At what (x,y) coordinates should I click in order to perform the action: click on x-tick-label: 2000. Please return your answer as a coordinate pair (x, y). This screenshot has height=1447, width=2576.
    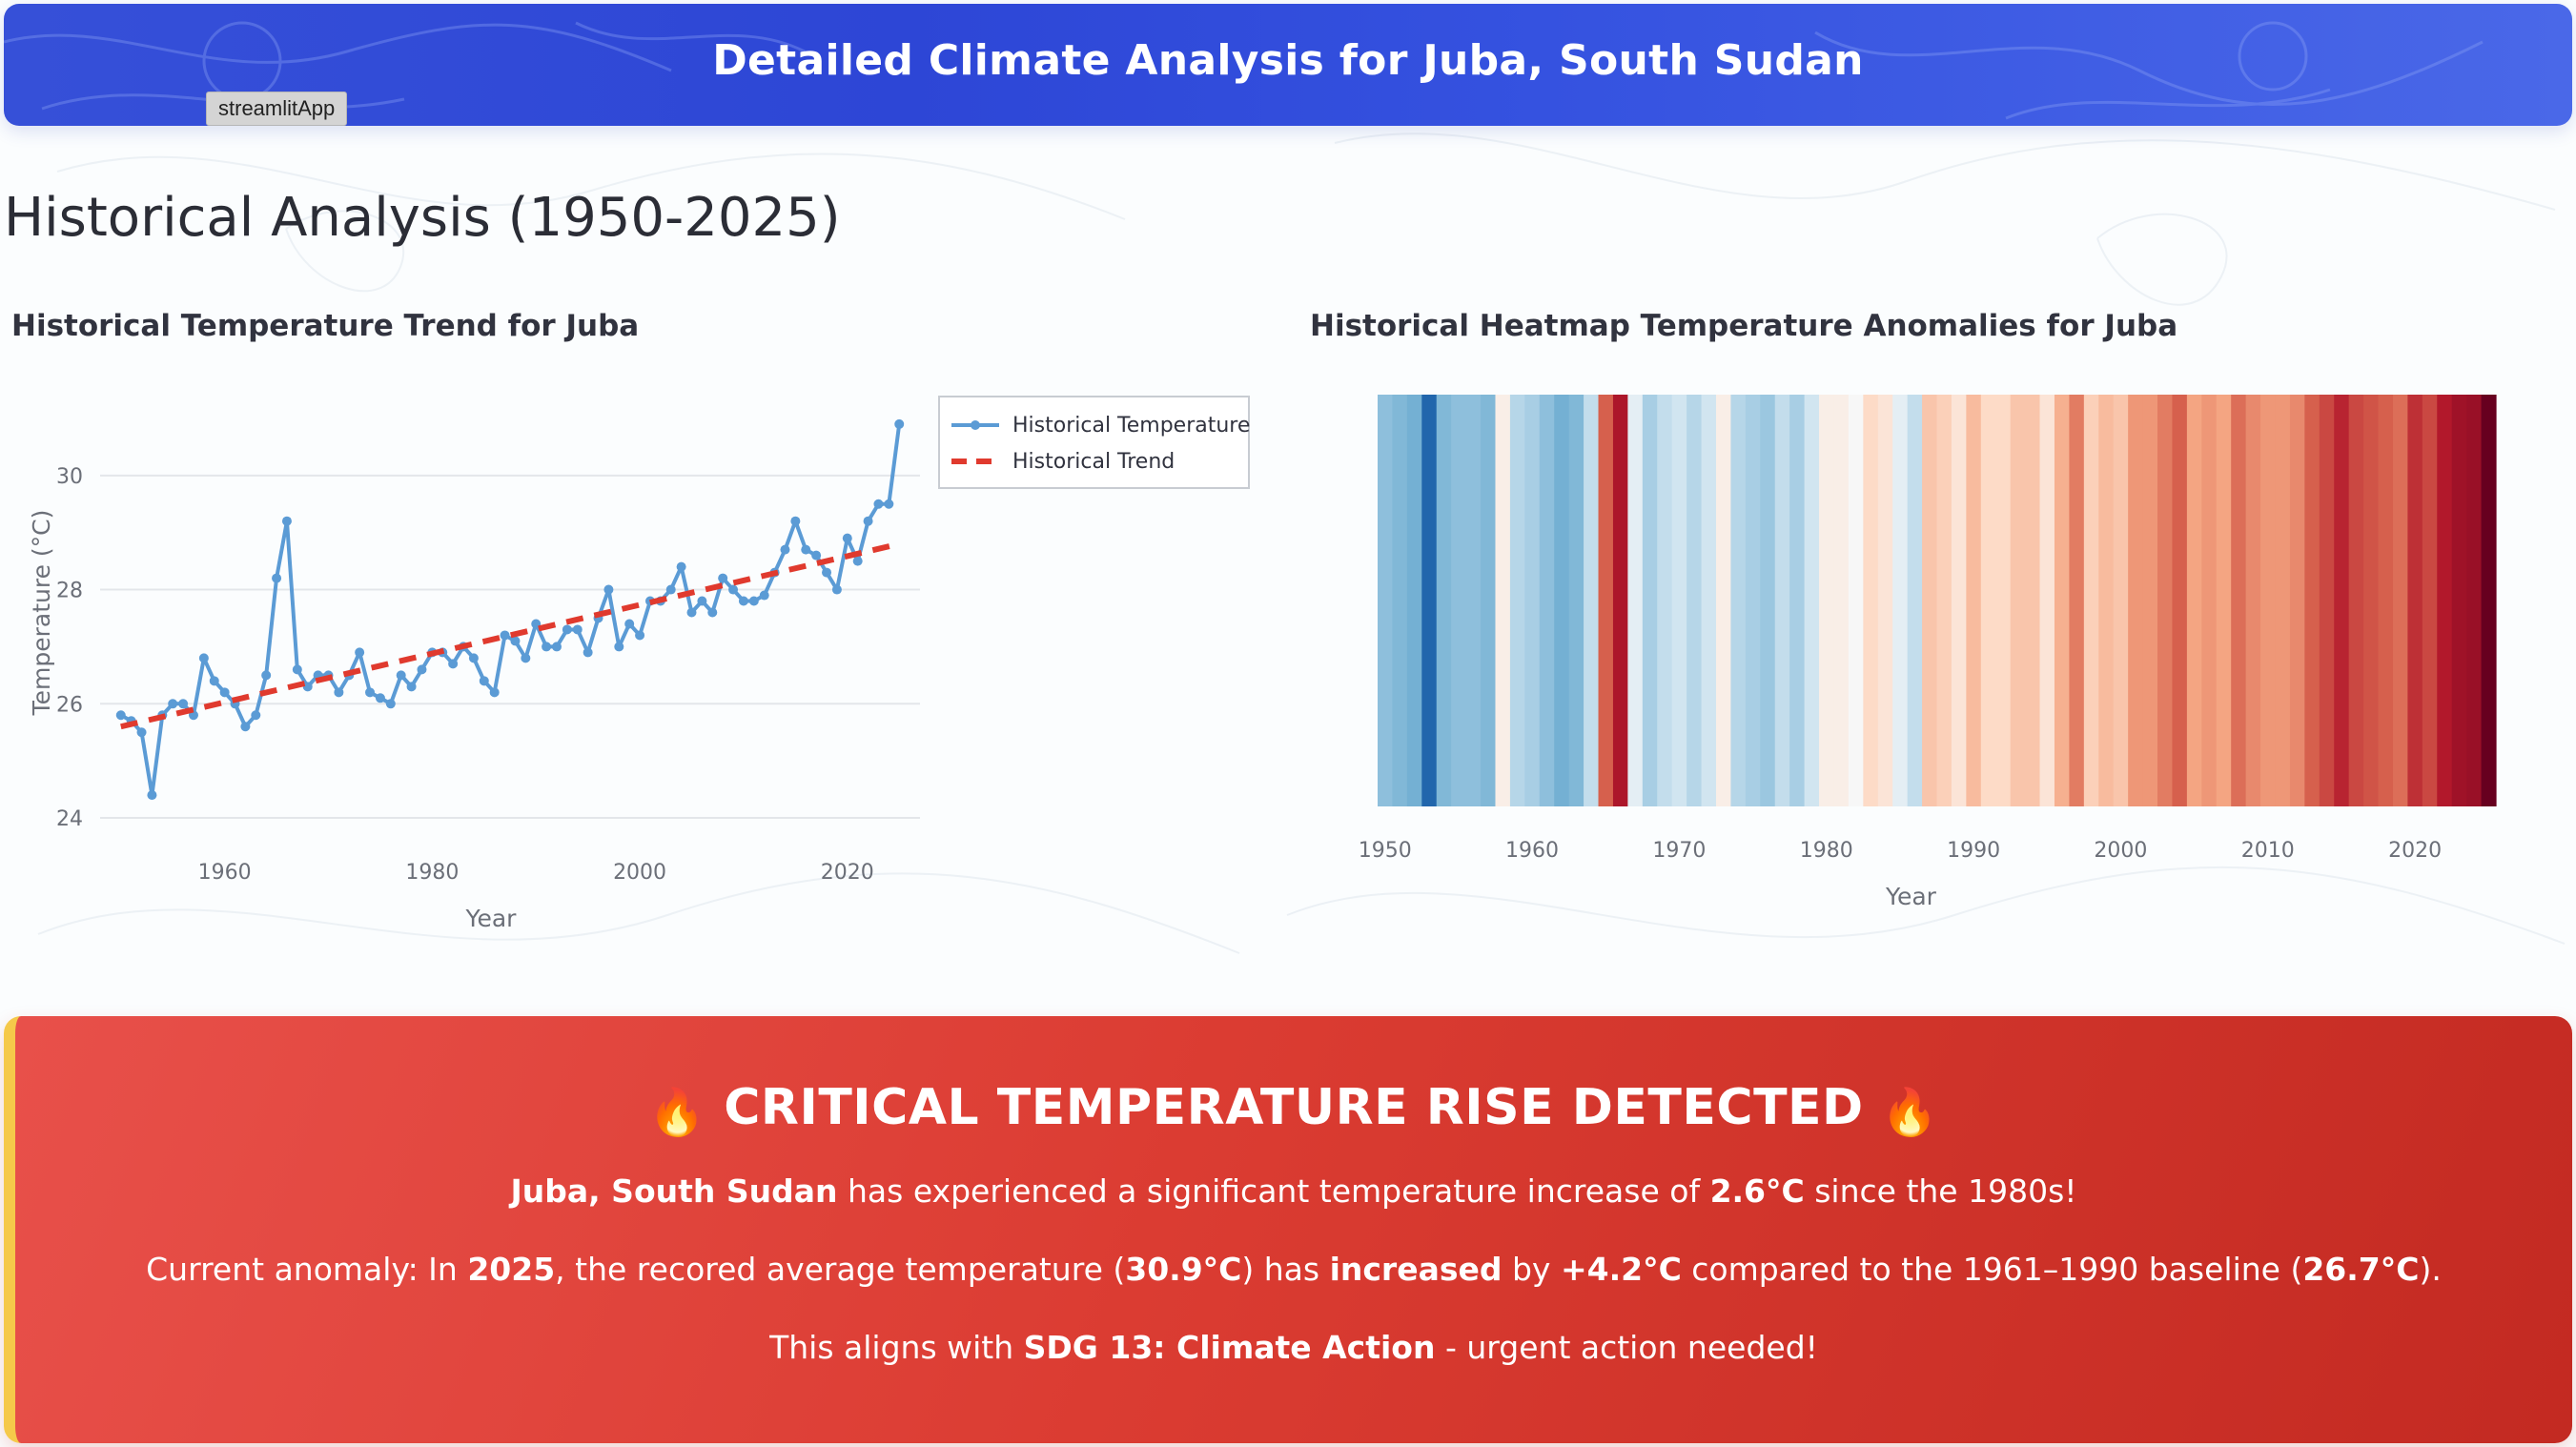
    Looking at the image, I should click on (639, 873).